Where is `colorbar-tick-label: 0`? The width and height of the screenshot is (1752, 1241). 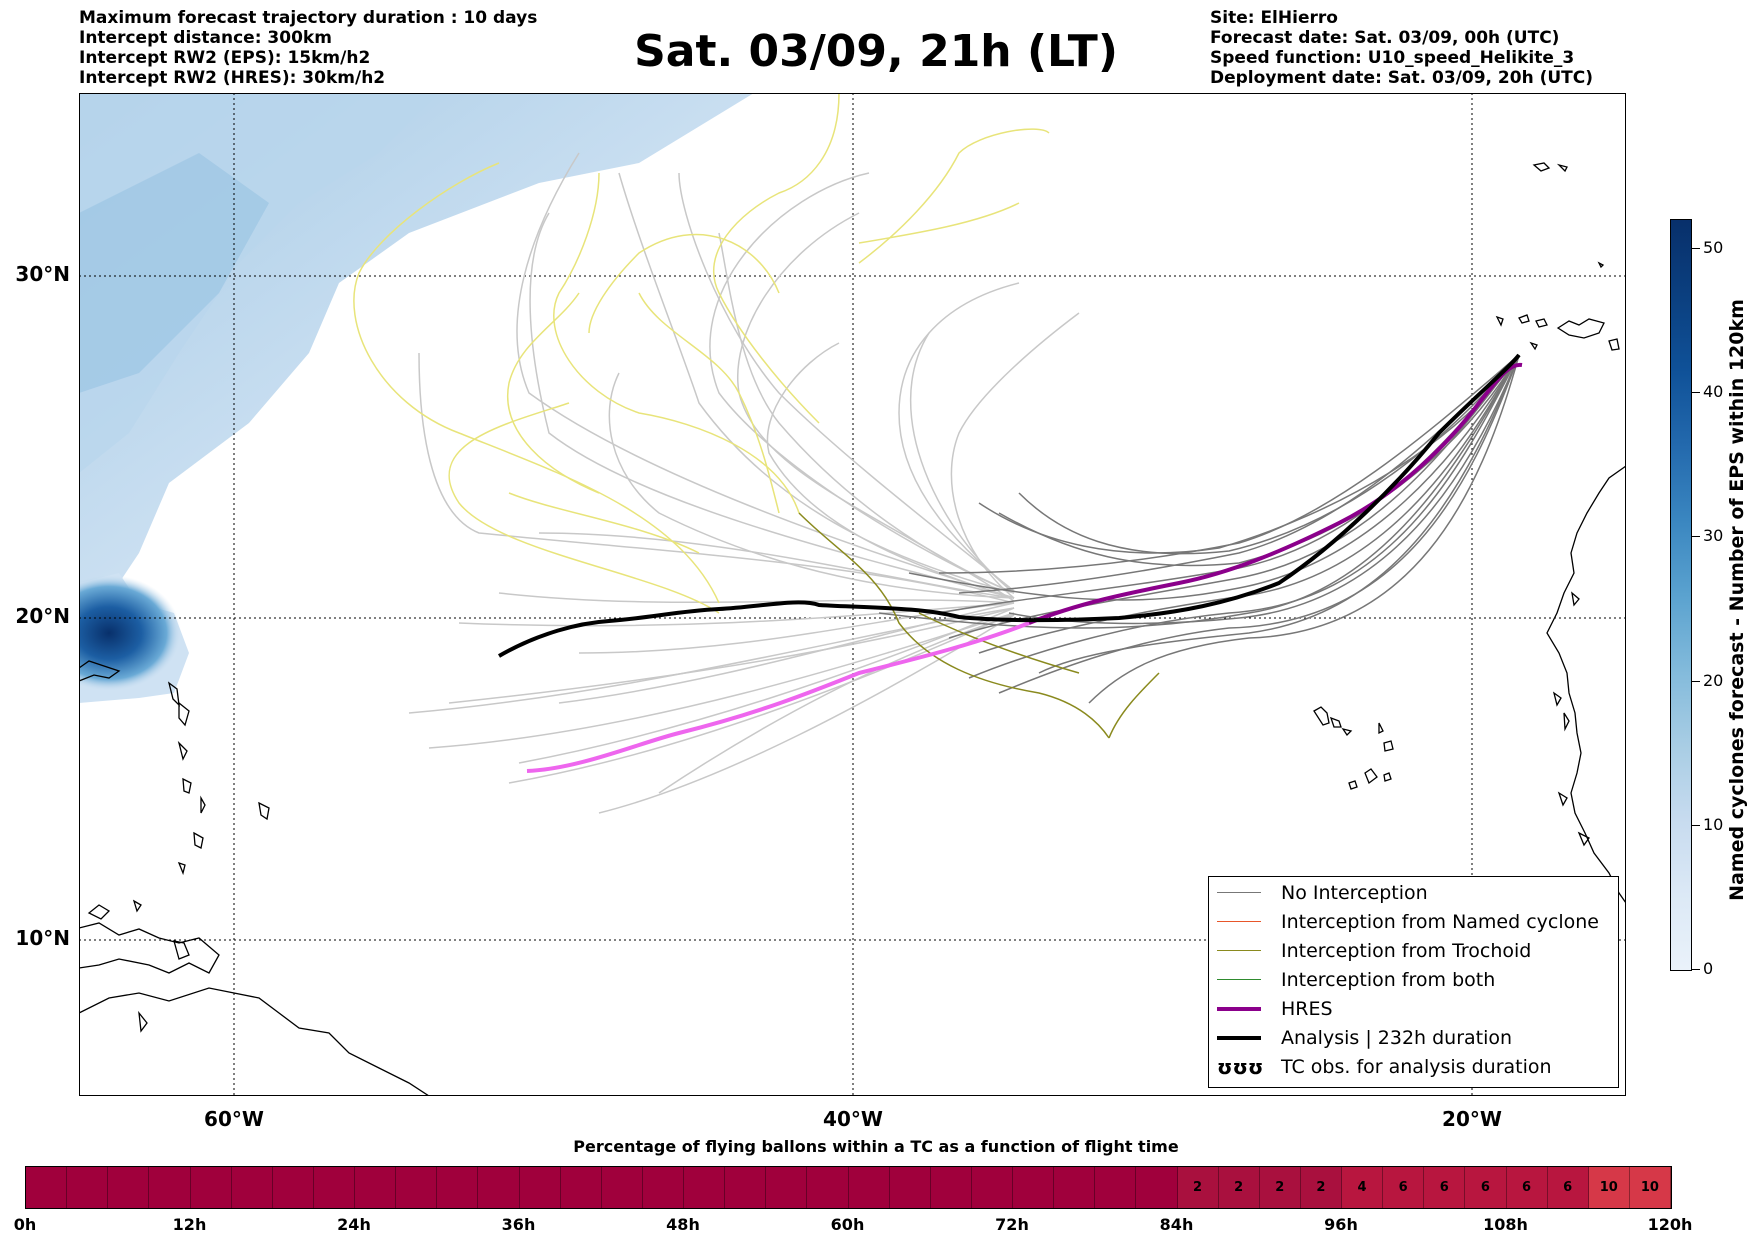
colorbar-tick-label: 0 is located at coordinates (1708, 968).